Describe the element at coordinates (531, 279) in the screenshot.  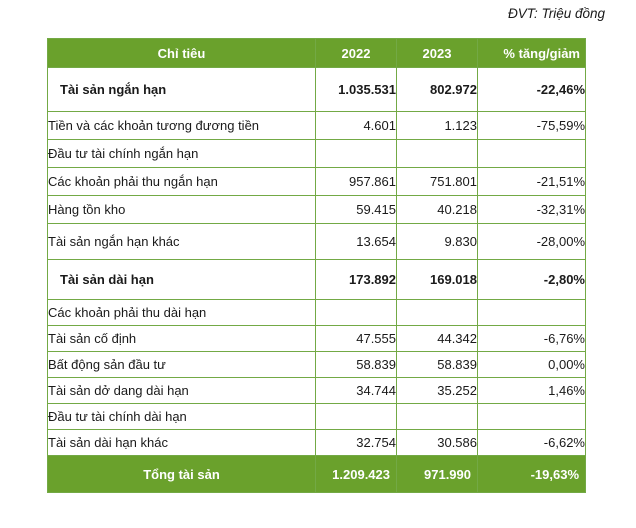
I see `value-change: -2,80%` at that location.